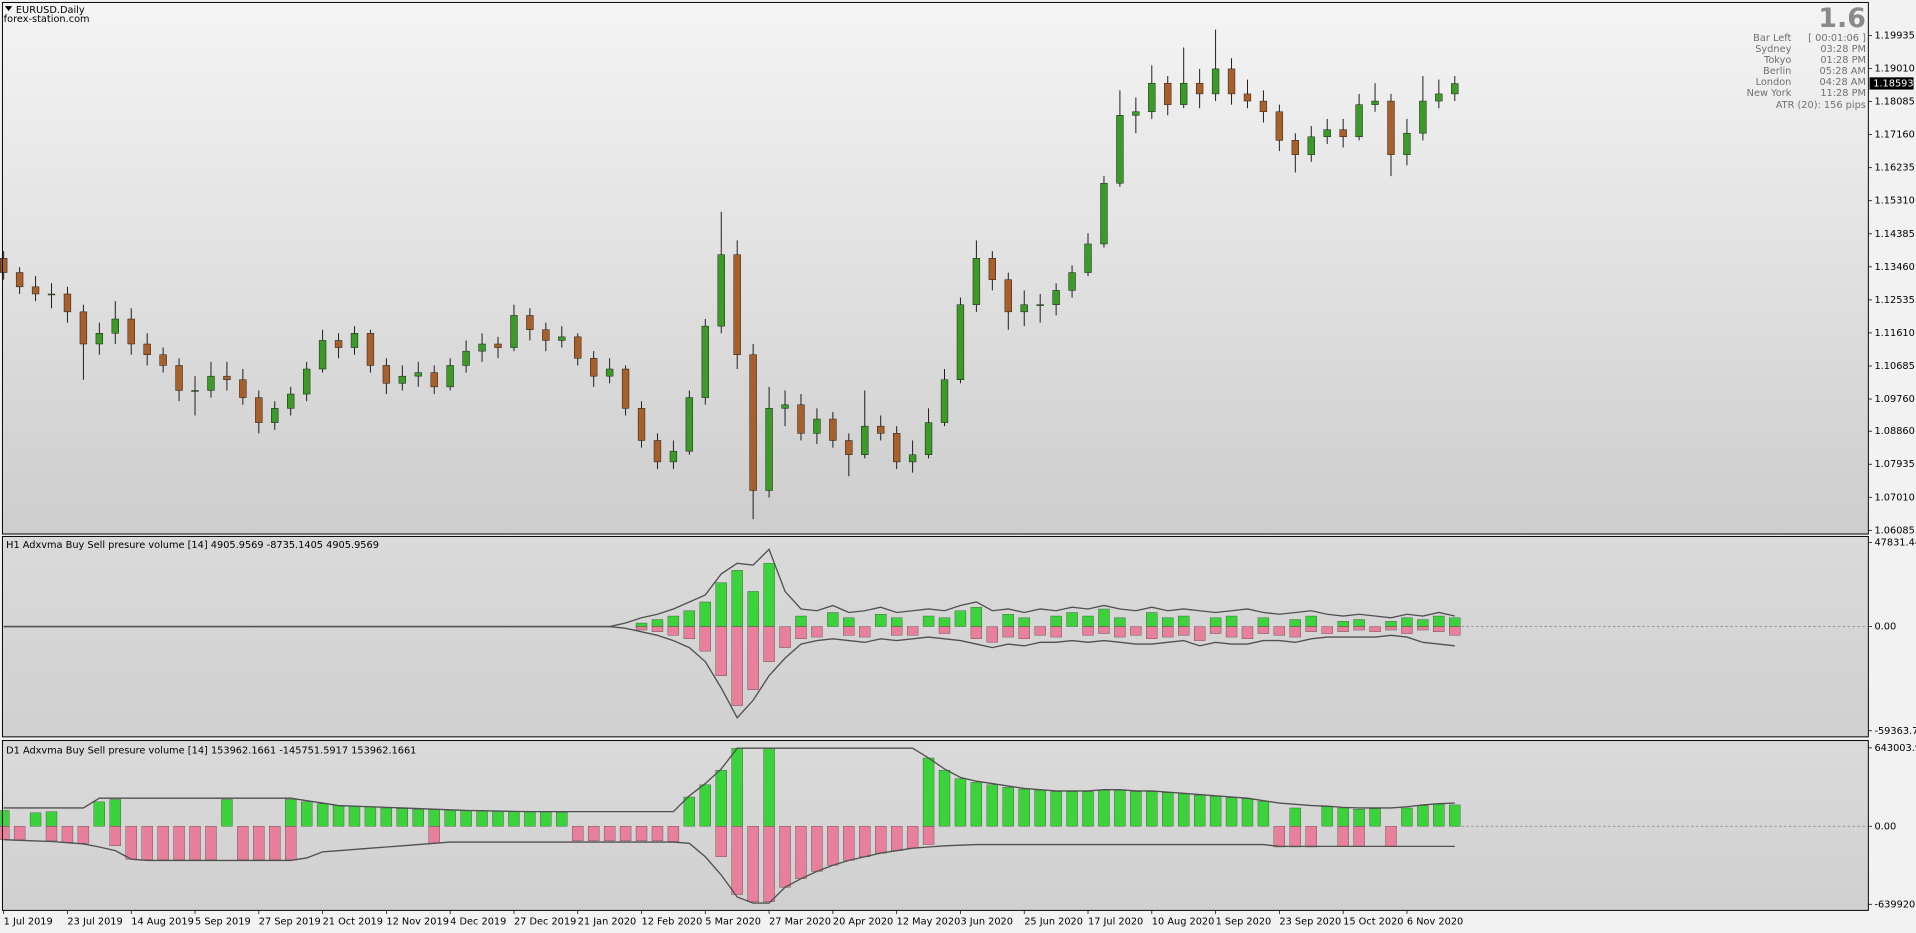  Describe the element at coordinates (1885, 826) in the screenshot. I see `y-tick-label: 0.00` at that location.